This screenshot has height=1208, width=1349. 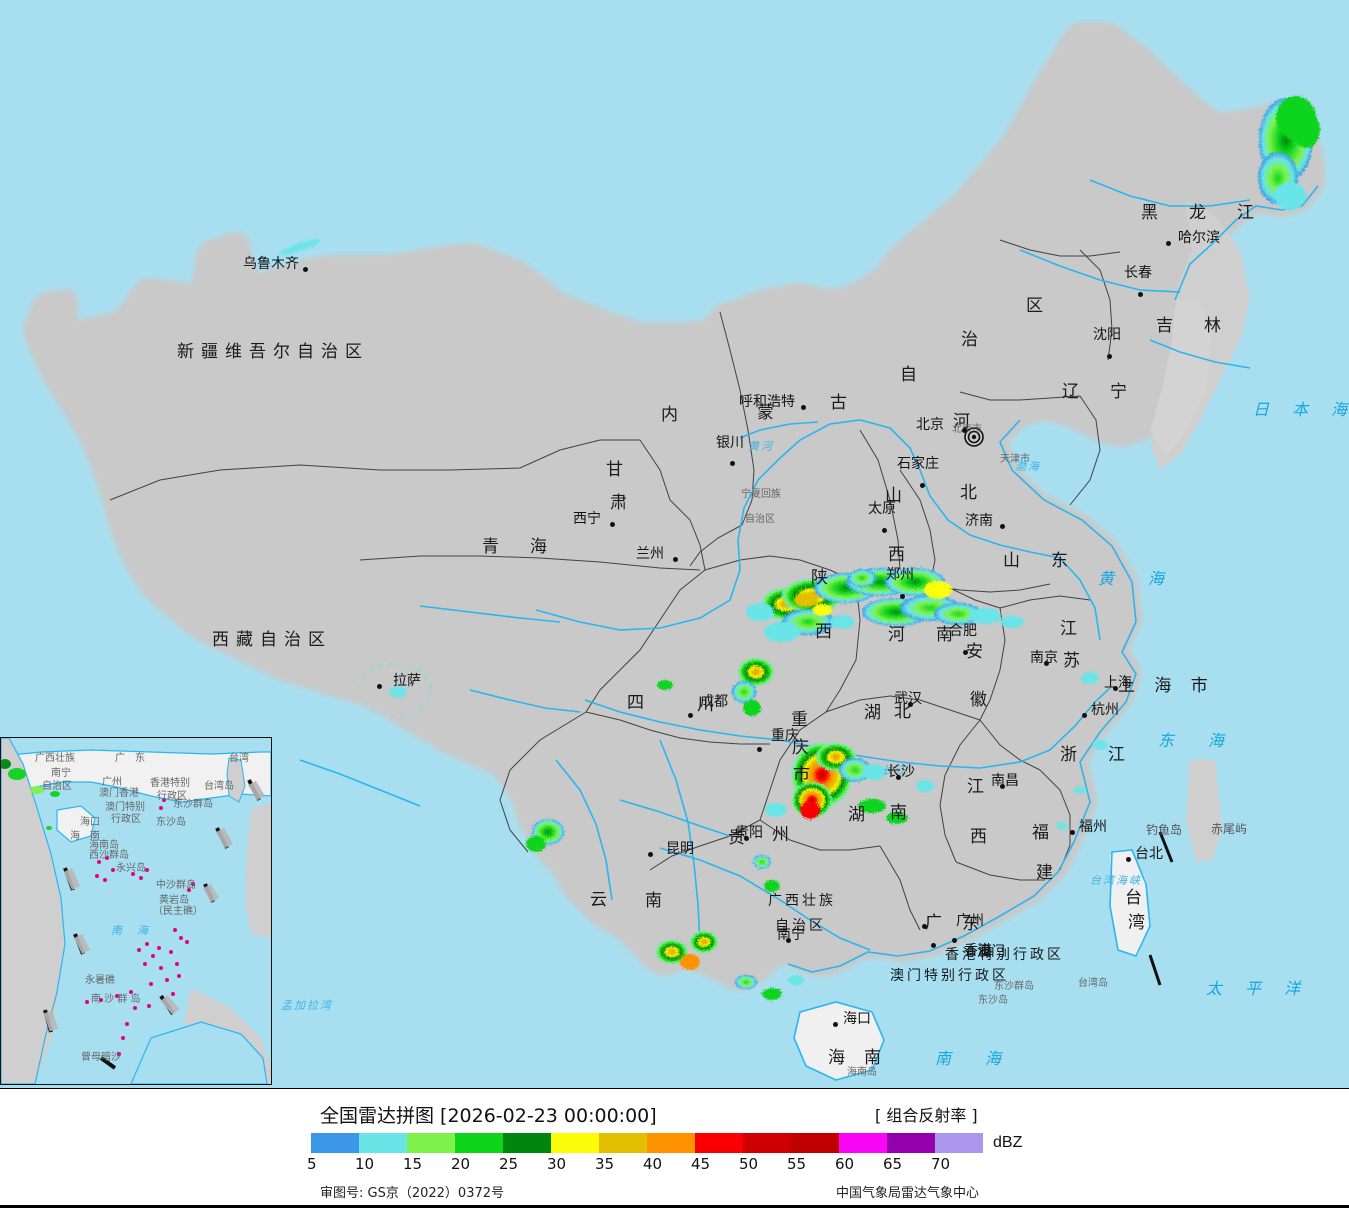 I want to click on map-approval-number: 审图号: GS京（2022）0372号, so click(x=412, y=1193).